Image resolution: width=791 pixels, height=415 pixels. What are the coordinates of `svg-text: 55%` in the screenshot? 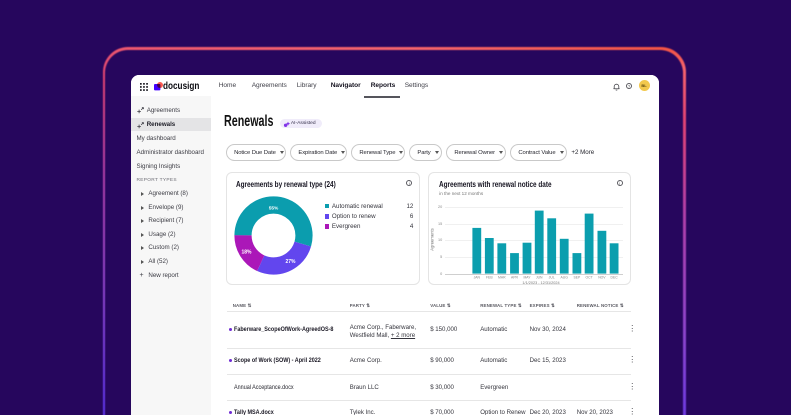 It's located at (274, 209).